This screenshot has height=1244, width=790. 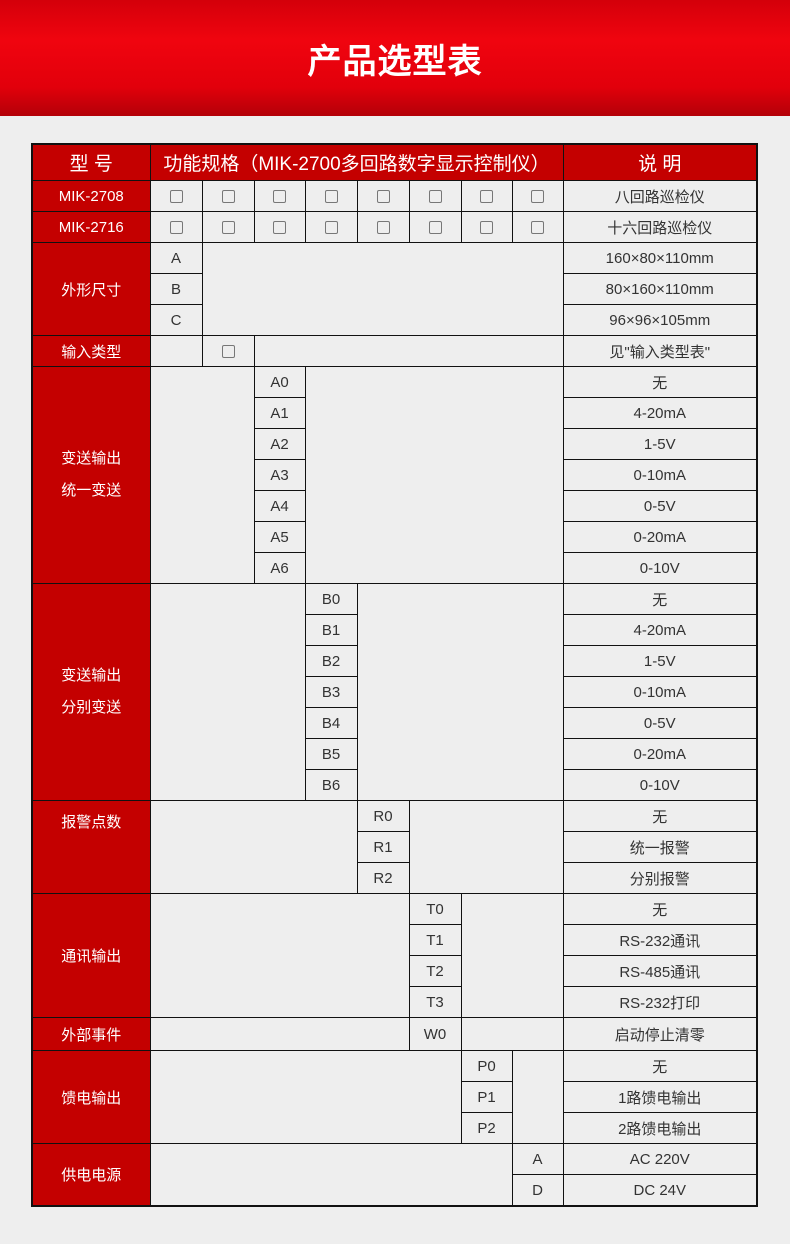 I want to click on model-desc: 八回路巡检仪, so click(x=660, y=196).